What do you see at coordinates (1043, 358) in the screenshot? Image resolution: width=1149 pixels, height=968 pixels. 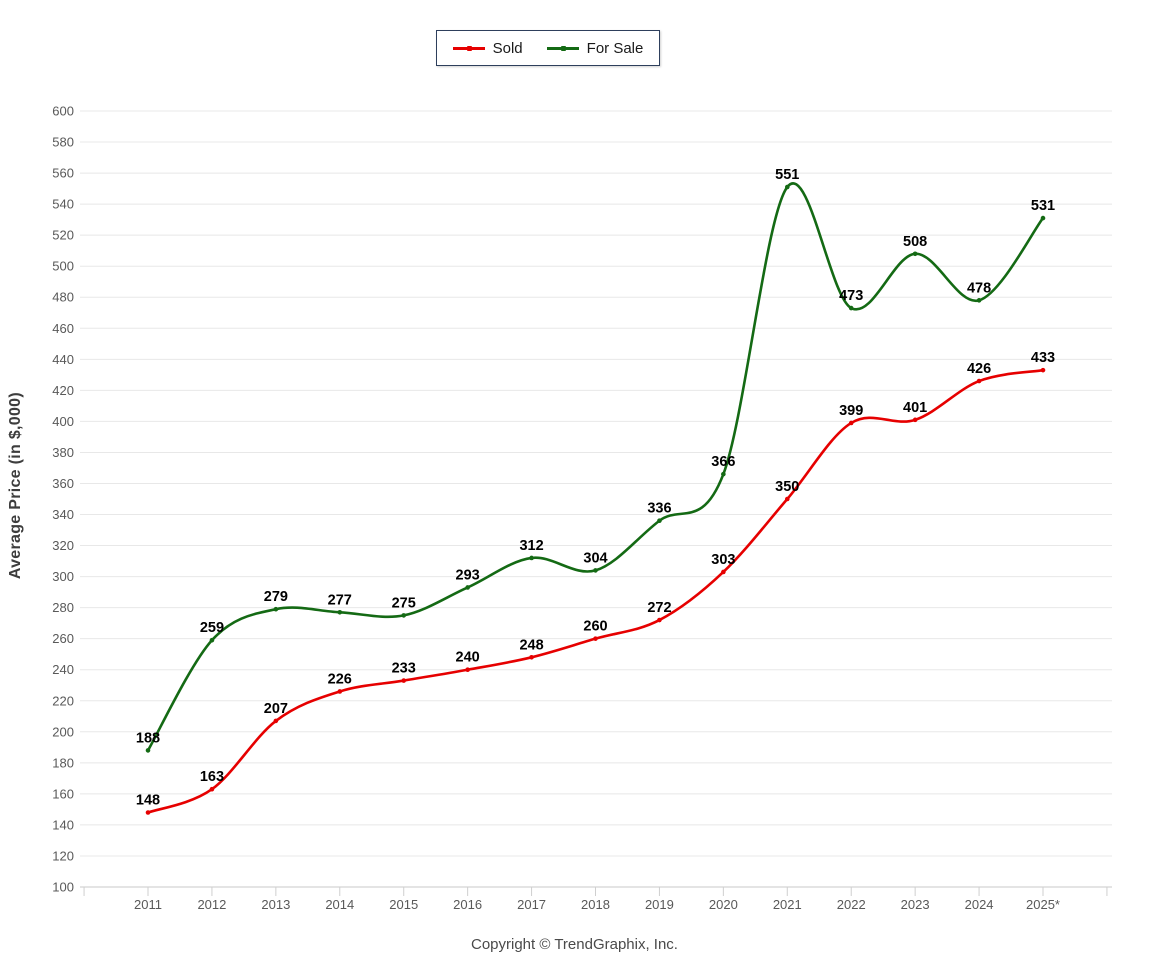 I see `sold-data-point-label: 433` at bounding box center [1043, 358].